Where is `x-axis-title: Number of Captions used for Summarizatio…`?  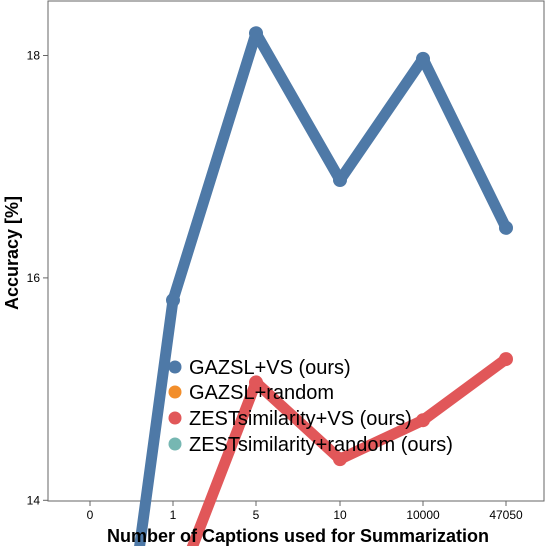
x-axis-title: Number of Captions used for Summarizatio… is located at coordinates (298, 536).